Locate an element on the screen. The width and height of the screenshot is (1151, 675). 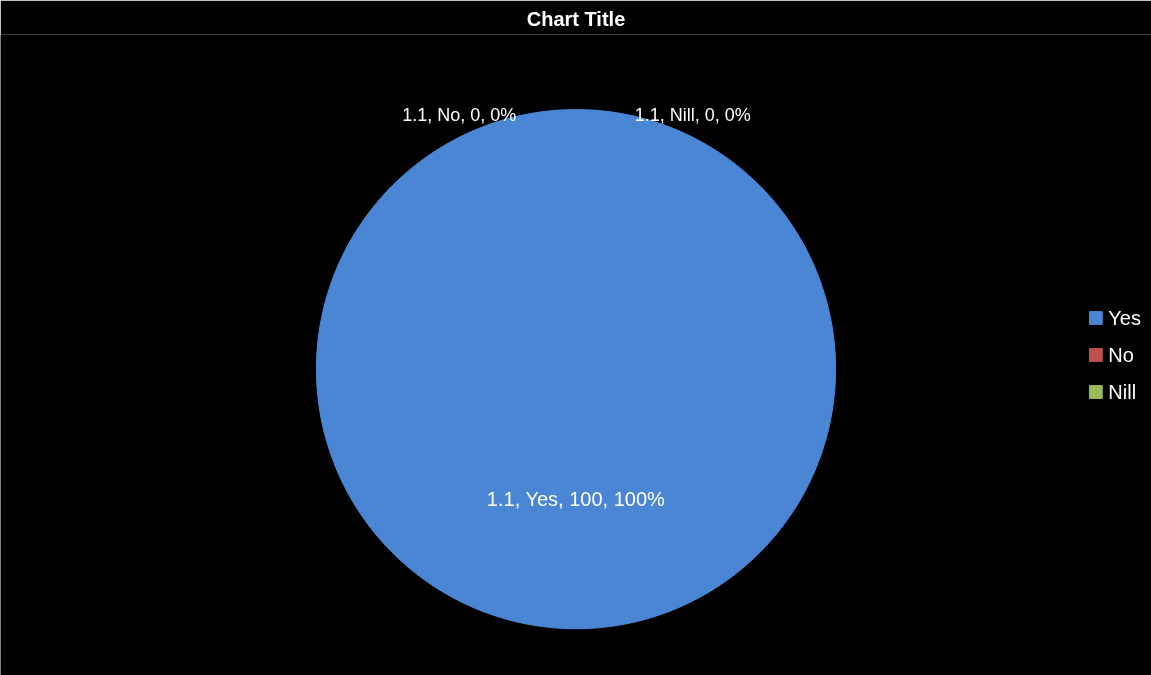
legend-label: Nill is located at coordinates (1122, 391).